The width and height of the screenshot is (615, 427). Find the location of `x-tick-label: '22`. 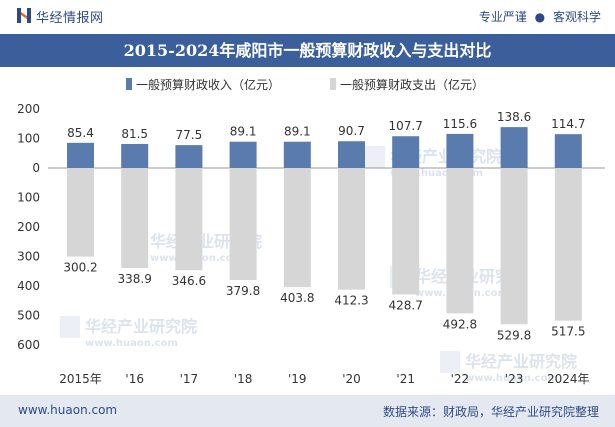

x-tick-label: '22 is located at coordinates (460, 379).